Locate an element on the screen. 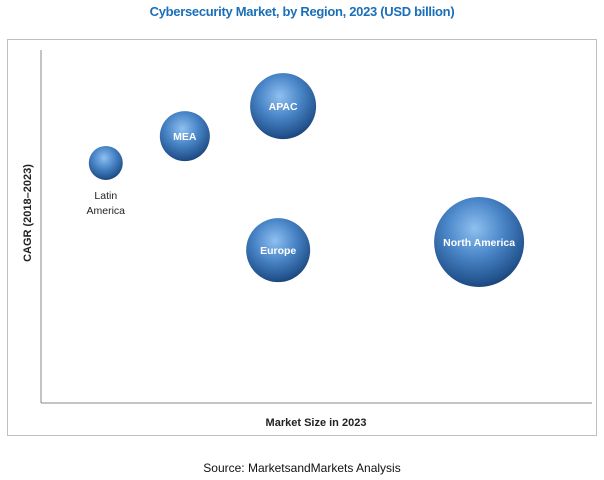 The image size is (604, 480). y-axis-label: CAGR (2018–2023) is located at coordinates (28, 213).